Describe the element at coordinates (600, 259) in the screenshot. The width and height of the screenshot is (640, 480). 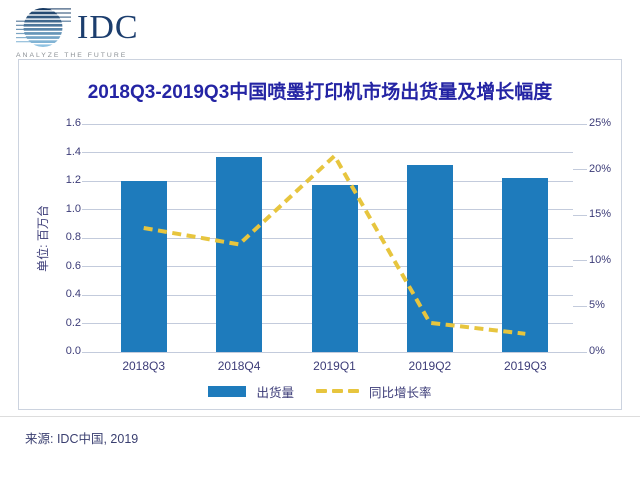
I see `y-right-tick-label: 10%` at that location.